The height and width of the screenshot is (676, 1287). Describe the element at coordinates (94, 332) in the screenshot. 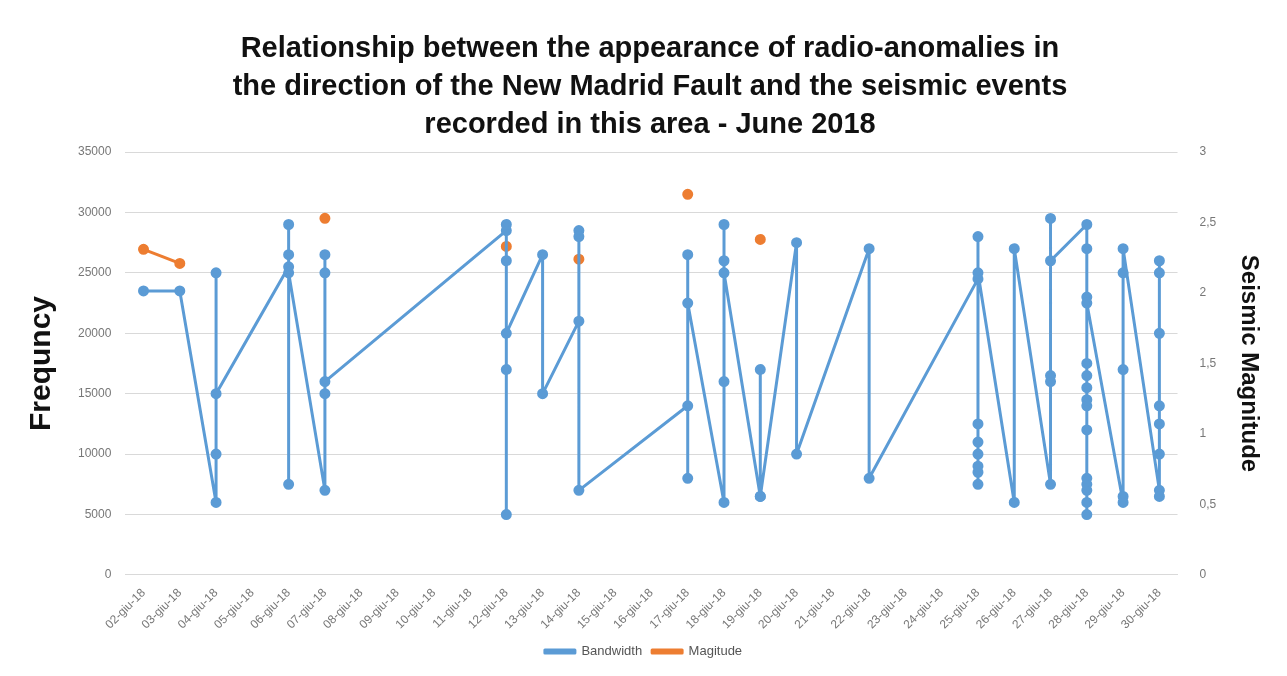

I see `y-tick-label: 20000` at that location.